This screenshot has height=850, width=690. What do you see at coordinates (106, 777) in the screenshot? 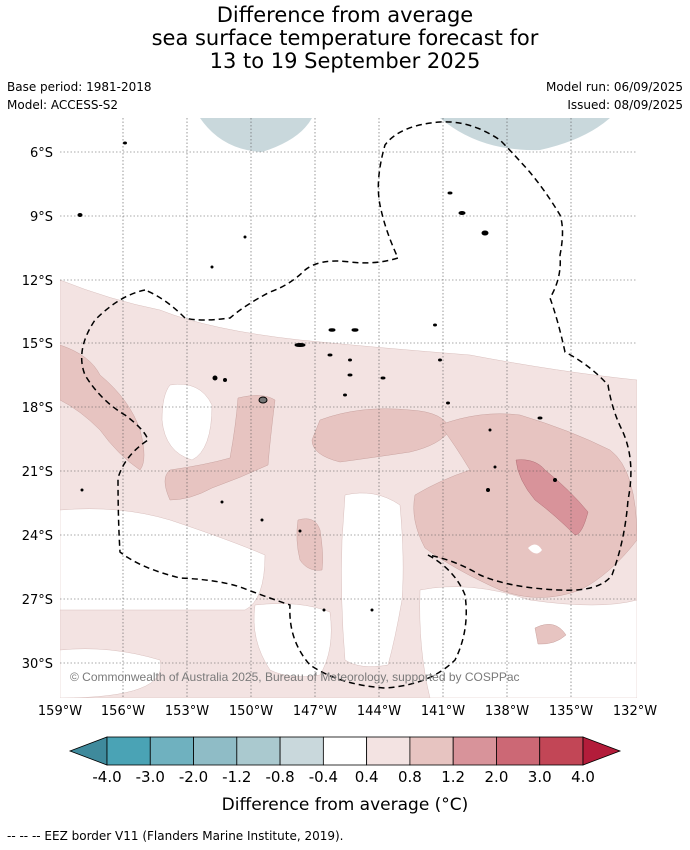
I see `colorbar-tick-label: -4.0` at bounding box center [106, 777].